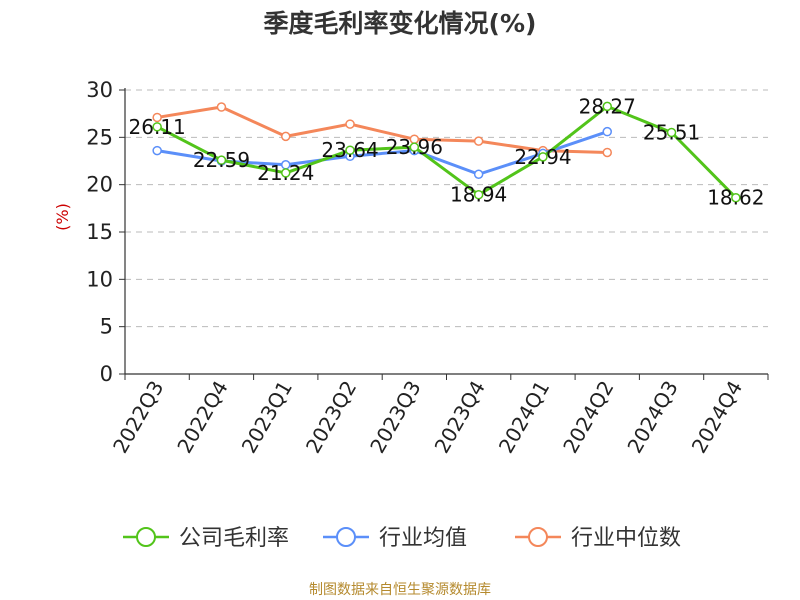  What do you see at coordinates (202, 417) in the screenshot?
I see `x-tick-label: 2022Q4` at bounding box center [202, 417].